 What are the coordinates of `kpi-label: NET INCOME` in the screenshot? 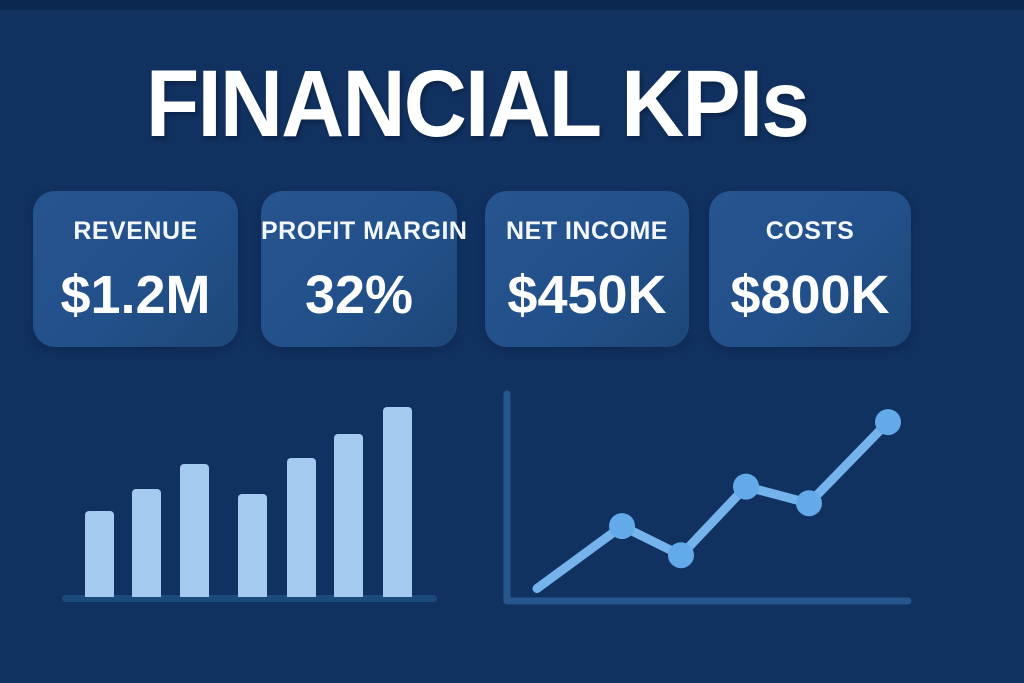 It's located at (587, 231).